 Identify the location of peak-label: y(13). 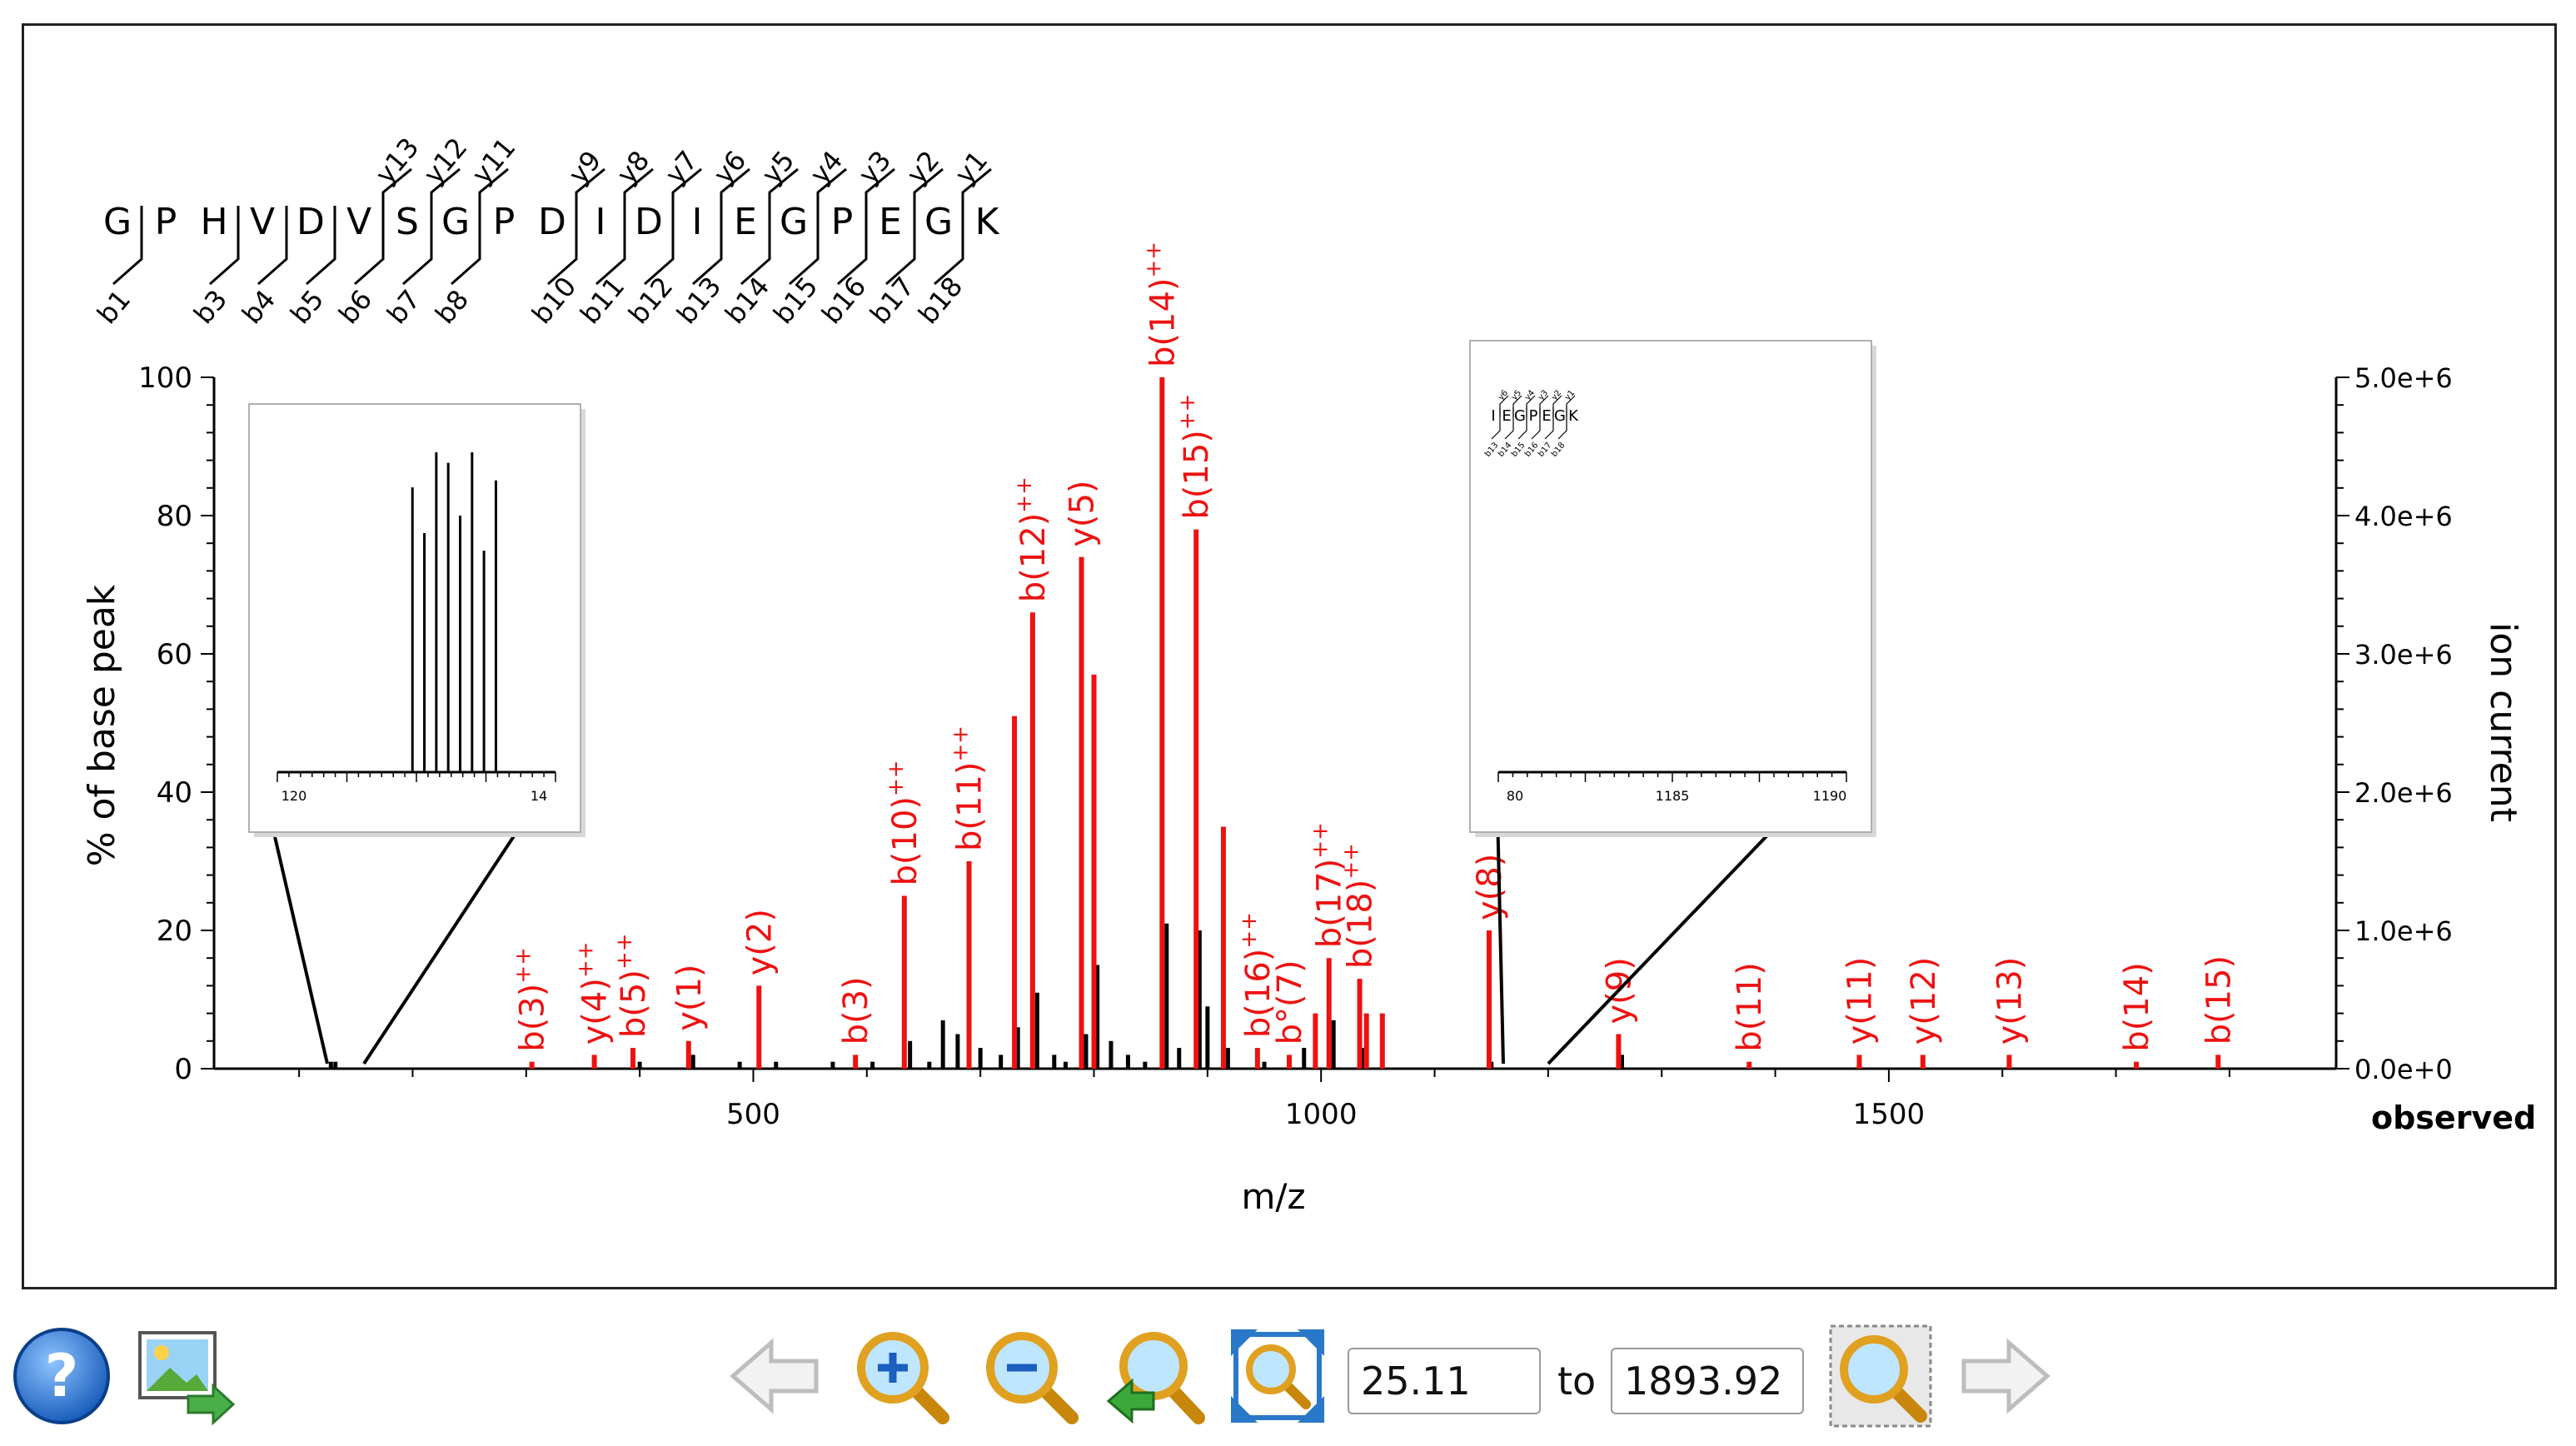
(2010, 1001).